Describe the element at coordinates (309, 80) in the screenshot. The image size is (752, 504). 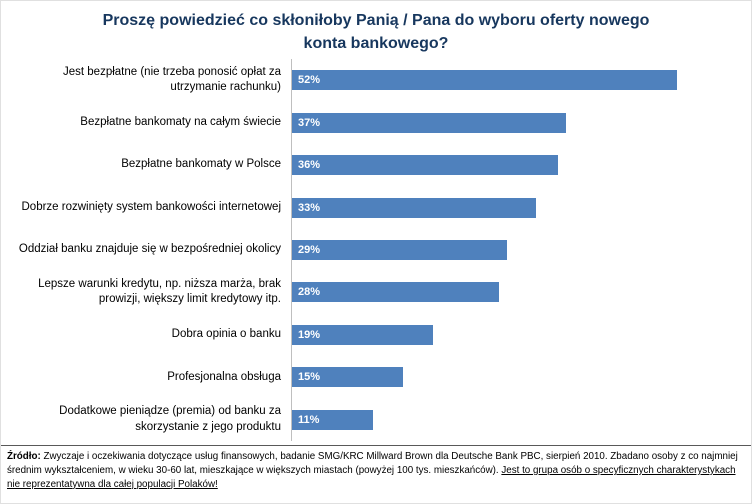
I see `bar-value-label: 52%` at that location.